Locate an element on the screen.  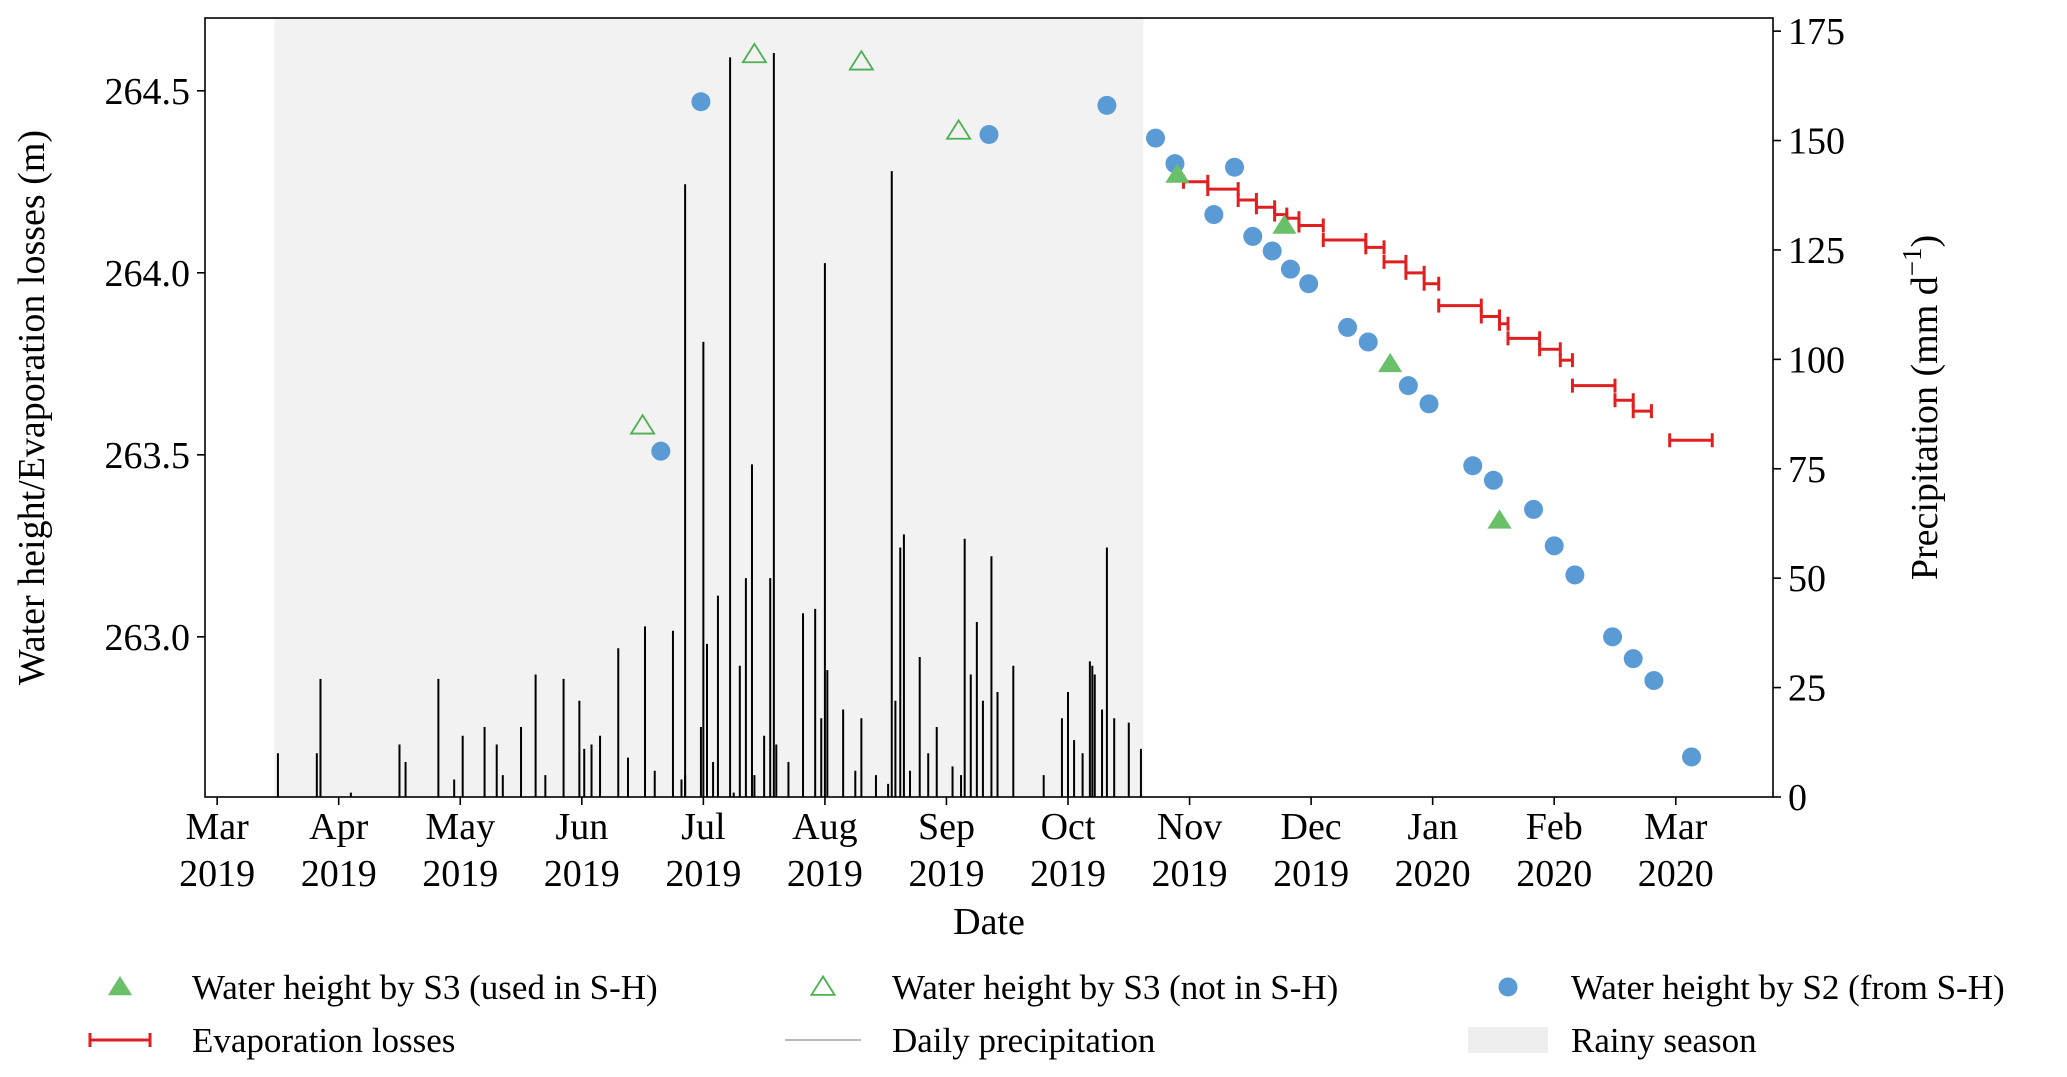
x-axis-label: Date is located at coordinates (989, 922).